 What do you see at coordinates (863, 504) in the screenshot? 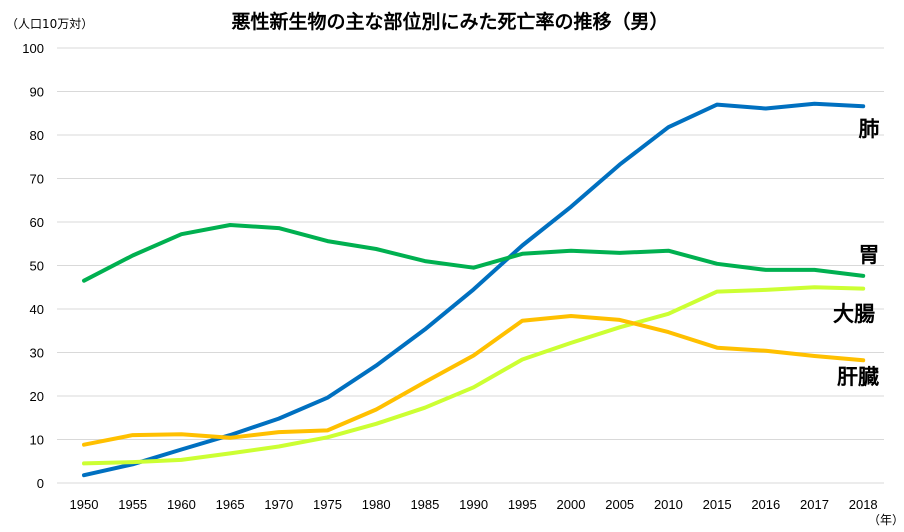
I see `x-tick-label: 2018` at bounding box center [863, 504].